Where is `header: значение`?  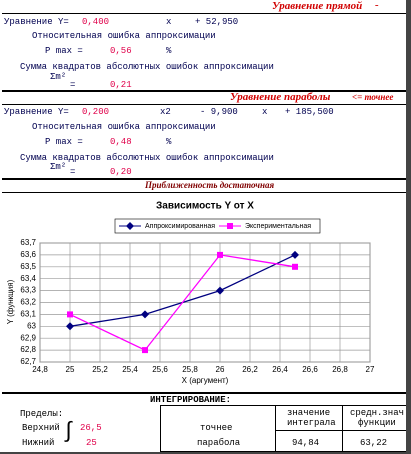
header: значение is located at coordinates (309, 413).